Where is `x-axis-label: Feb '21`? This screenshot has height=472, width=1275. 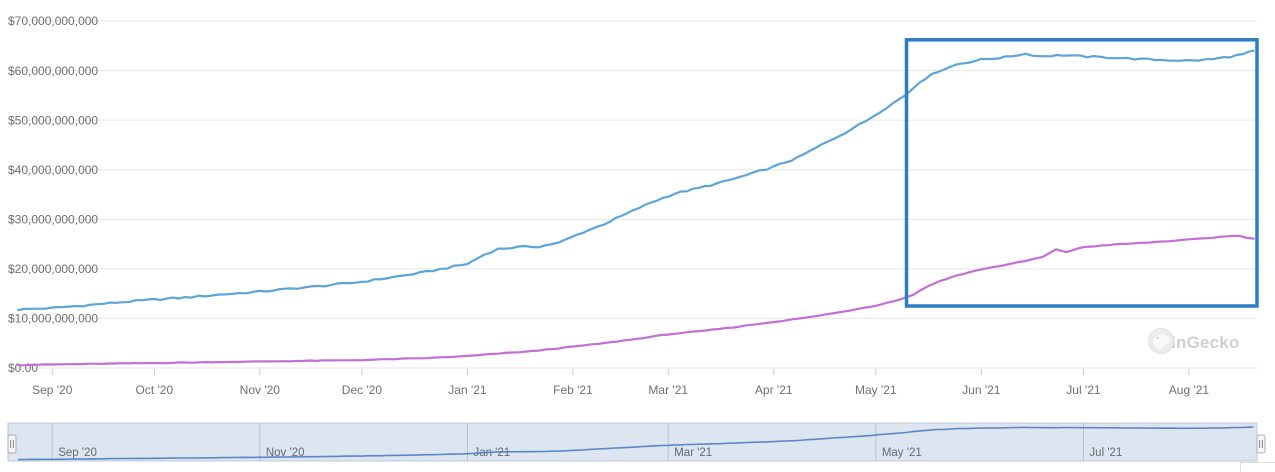 x-axis-label: Feb '21 is located at coordinates (573, 390).